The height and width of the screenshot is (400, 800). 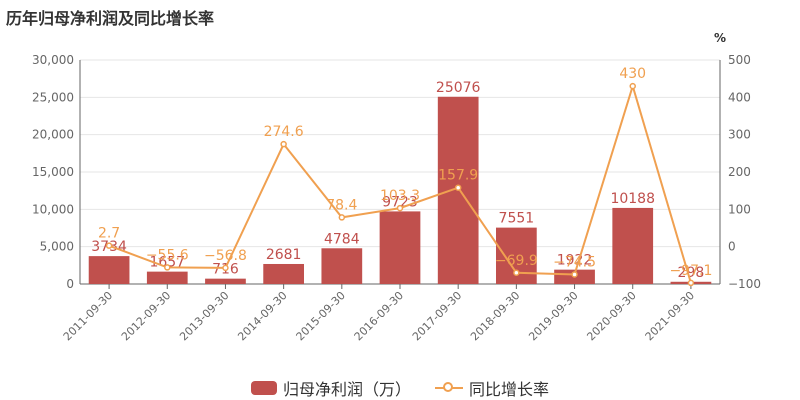 I want to click on bar-data-label: 7551, so click(x=517, y=219).